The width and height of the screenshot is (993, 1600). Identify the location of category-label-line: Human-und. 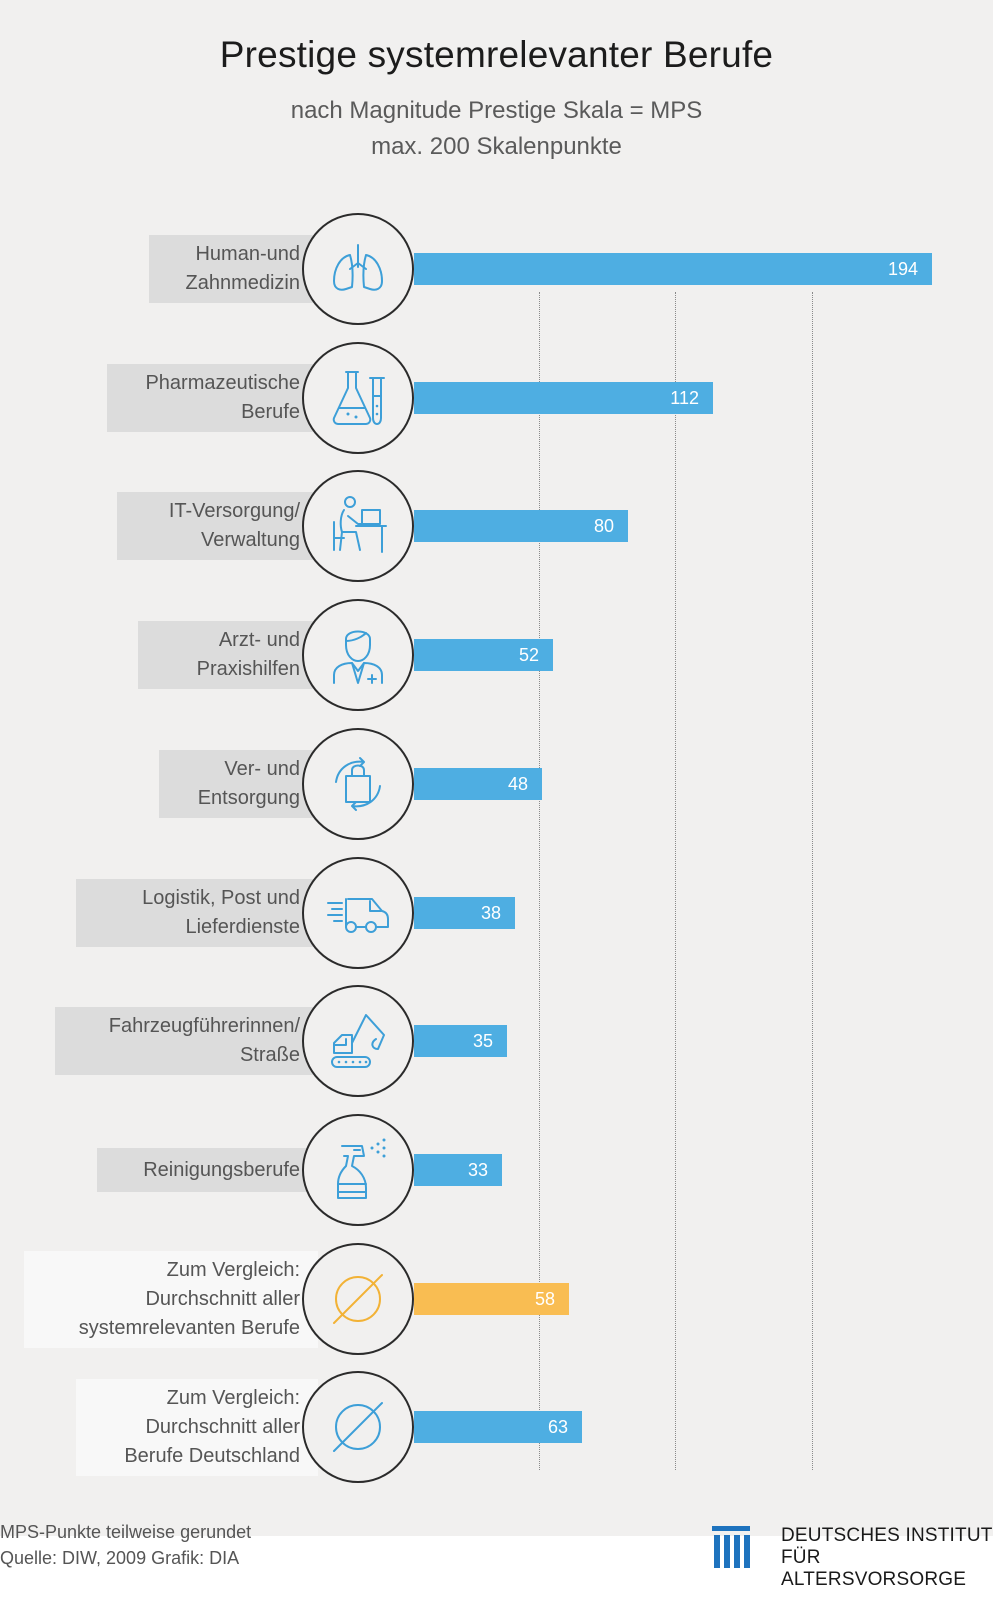
(247, 254).